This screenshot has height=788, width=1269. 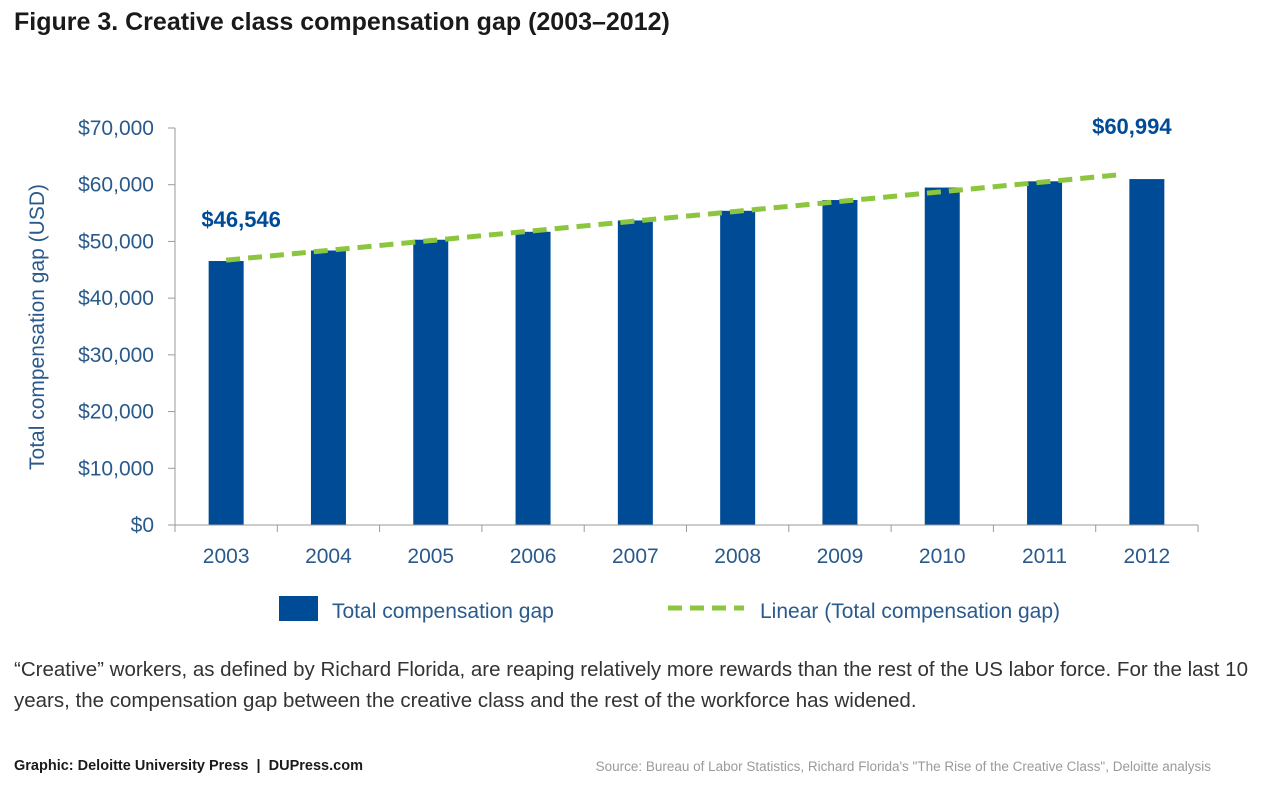 I want to click on x-tick-label: 2005, so click(x=430, y=556).